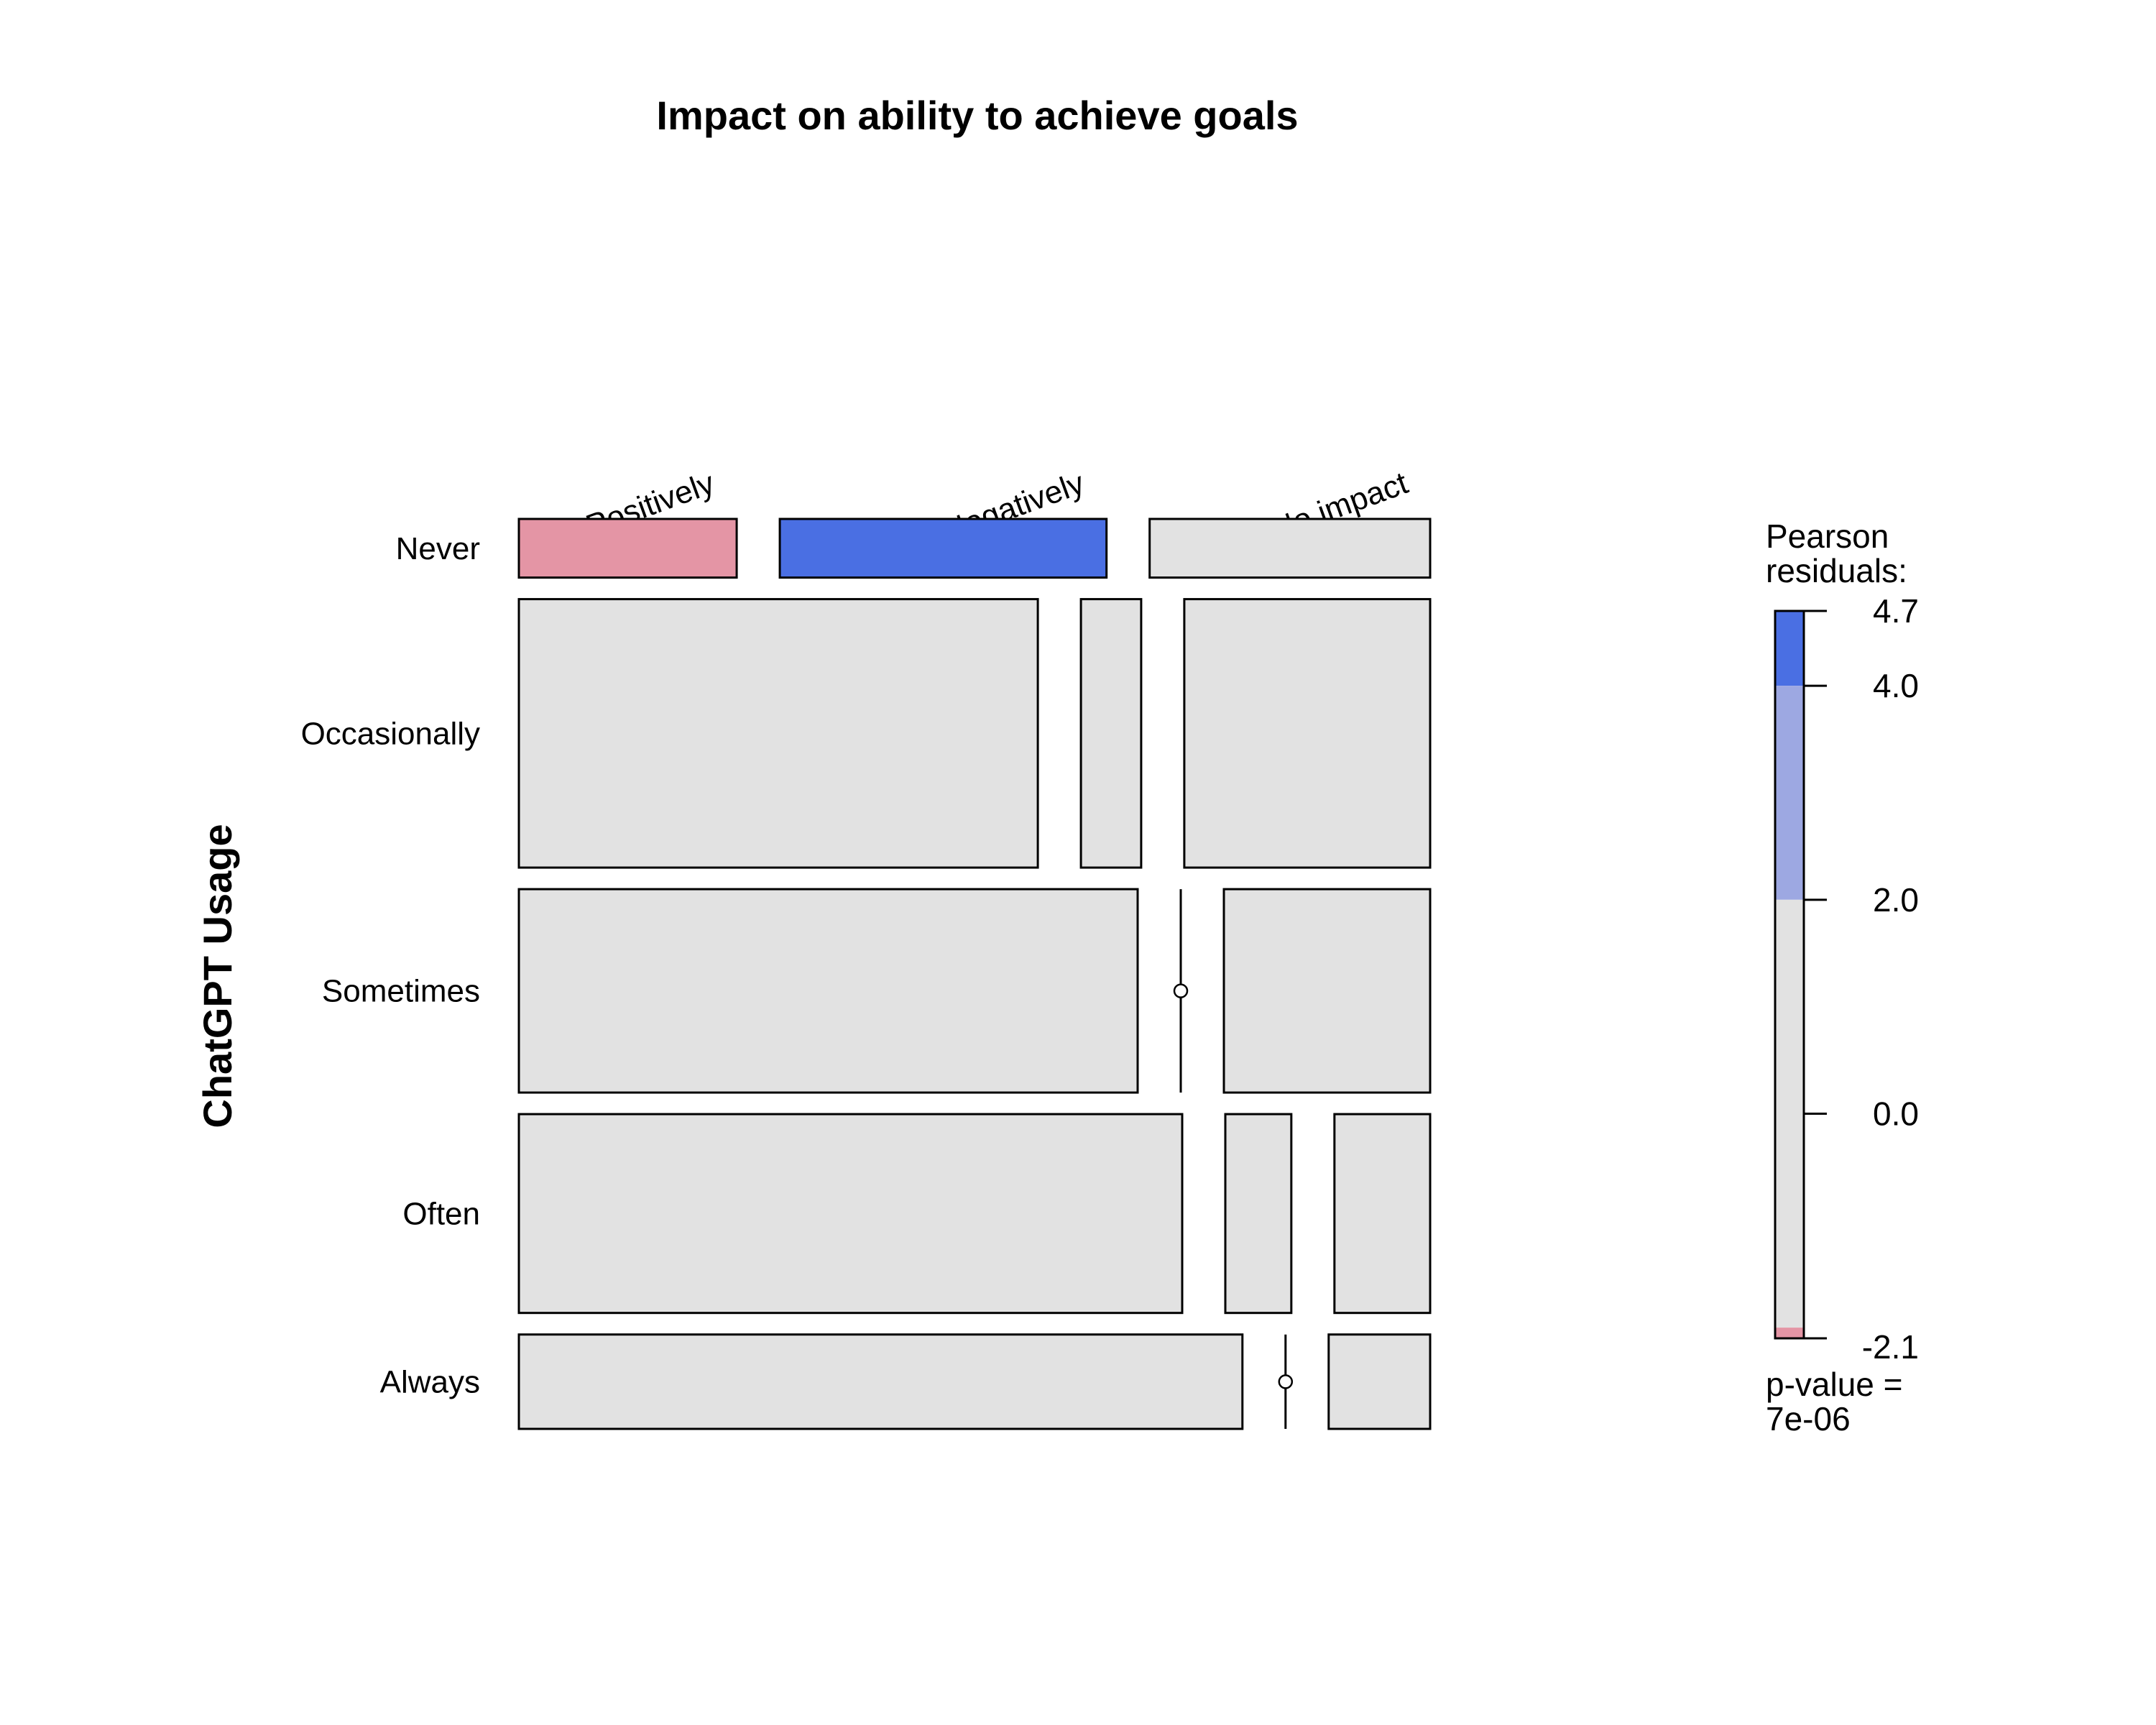 The width and height of the screenshot is (2156, 1725). I want to click on row-labels: Never Occasionally Sometimes Often Always, so click(390, 965).